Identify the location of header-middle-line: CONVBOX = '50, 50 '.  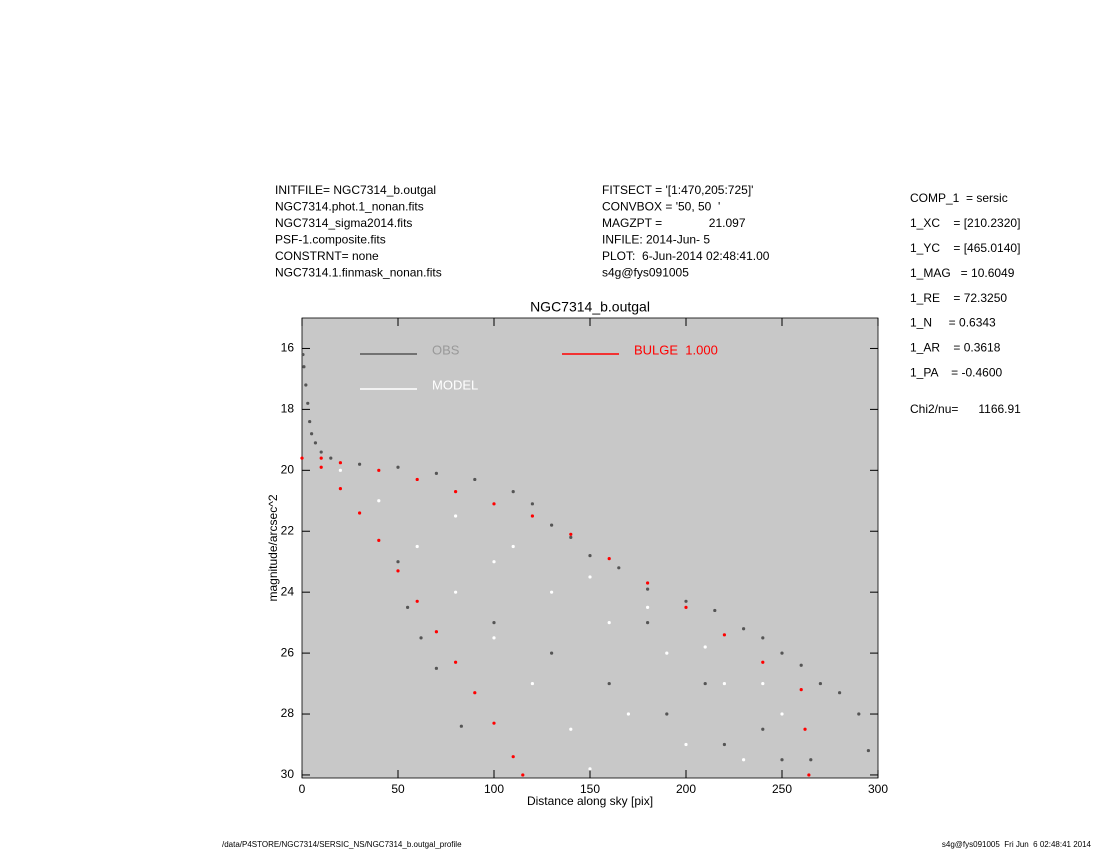
(661, 207).